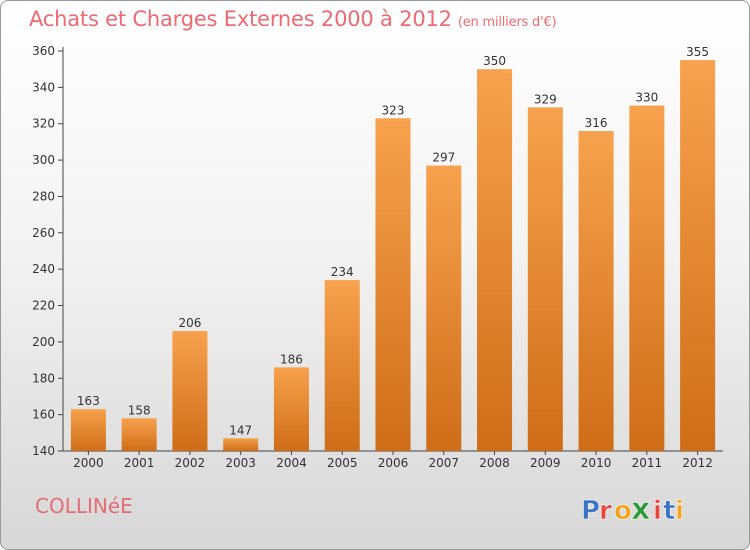 The height and width of the screenshot is (550, 750). What do you see at coordinates (640, 509) in the screenshot?
I see `logo-letter: x` at bounding box center [640, 509].